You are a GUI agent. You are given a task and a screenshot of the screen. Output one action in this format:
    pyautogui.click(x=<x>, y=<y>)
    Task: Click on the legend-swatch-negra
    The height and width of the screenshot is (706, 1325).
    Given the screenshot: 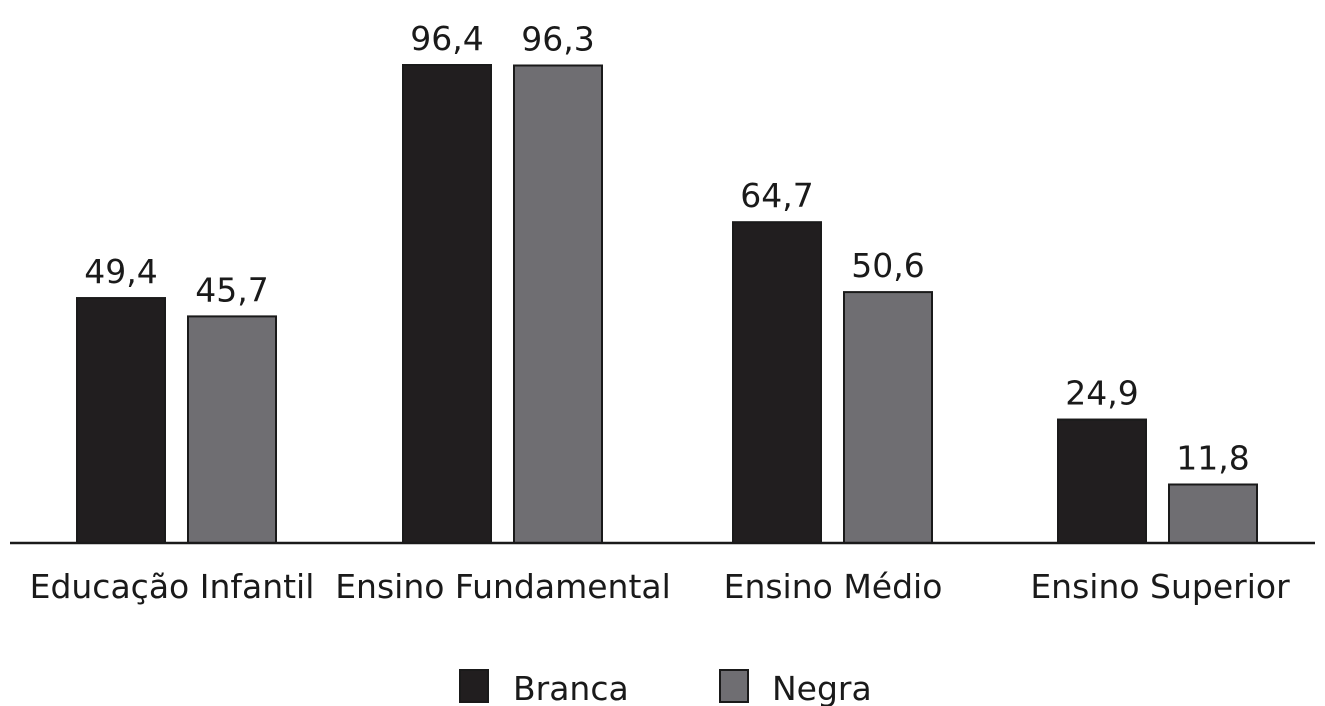 What is the action you would take?
    pyautogui.click(x=734, y=686)
    